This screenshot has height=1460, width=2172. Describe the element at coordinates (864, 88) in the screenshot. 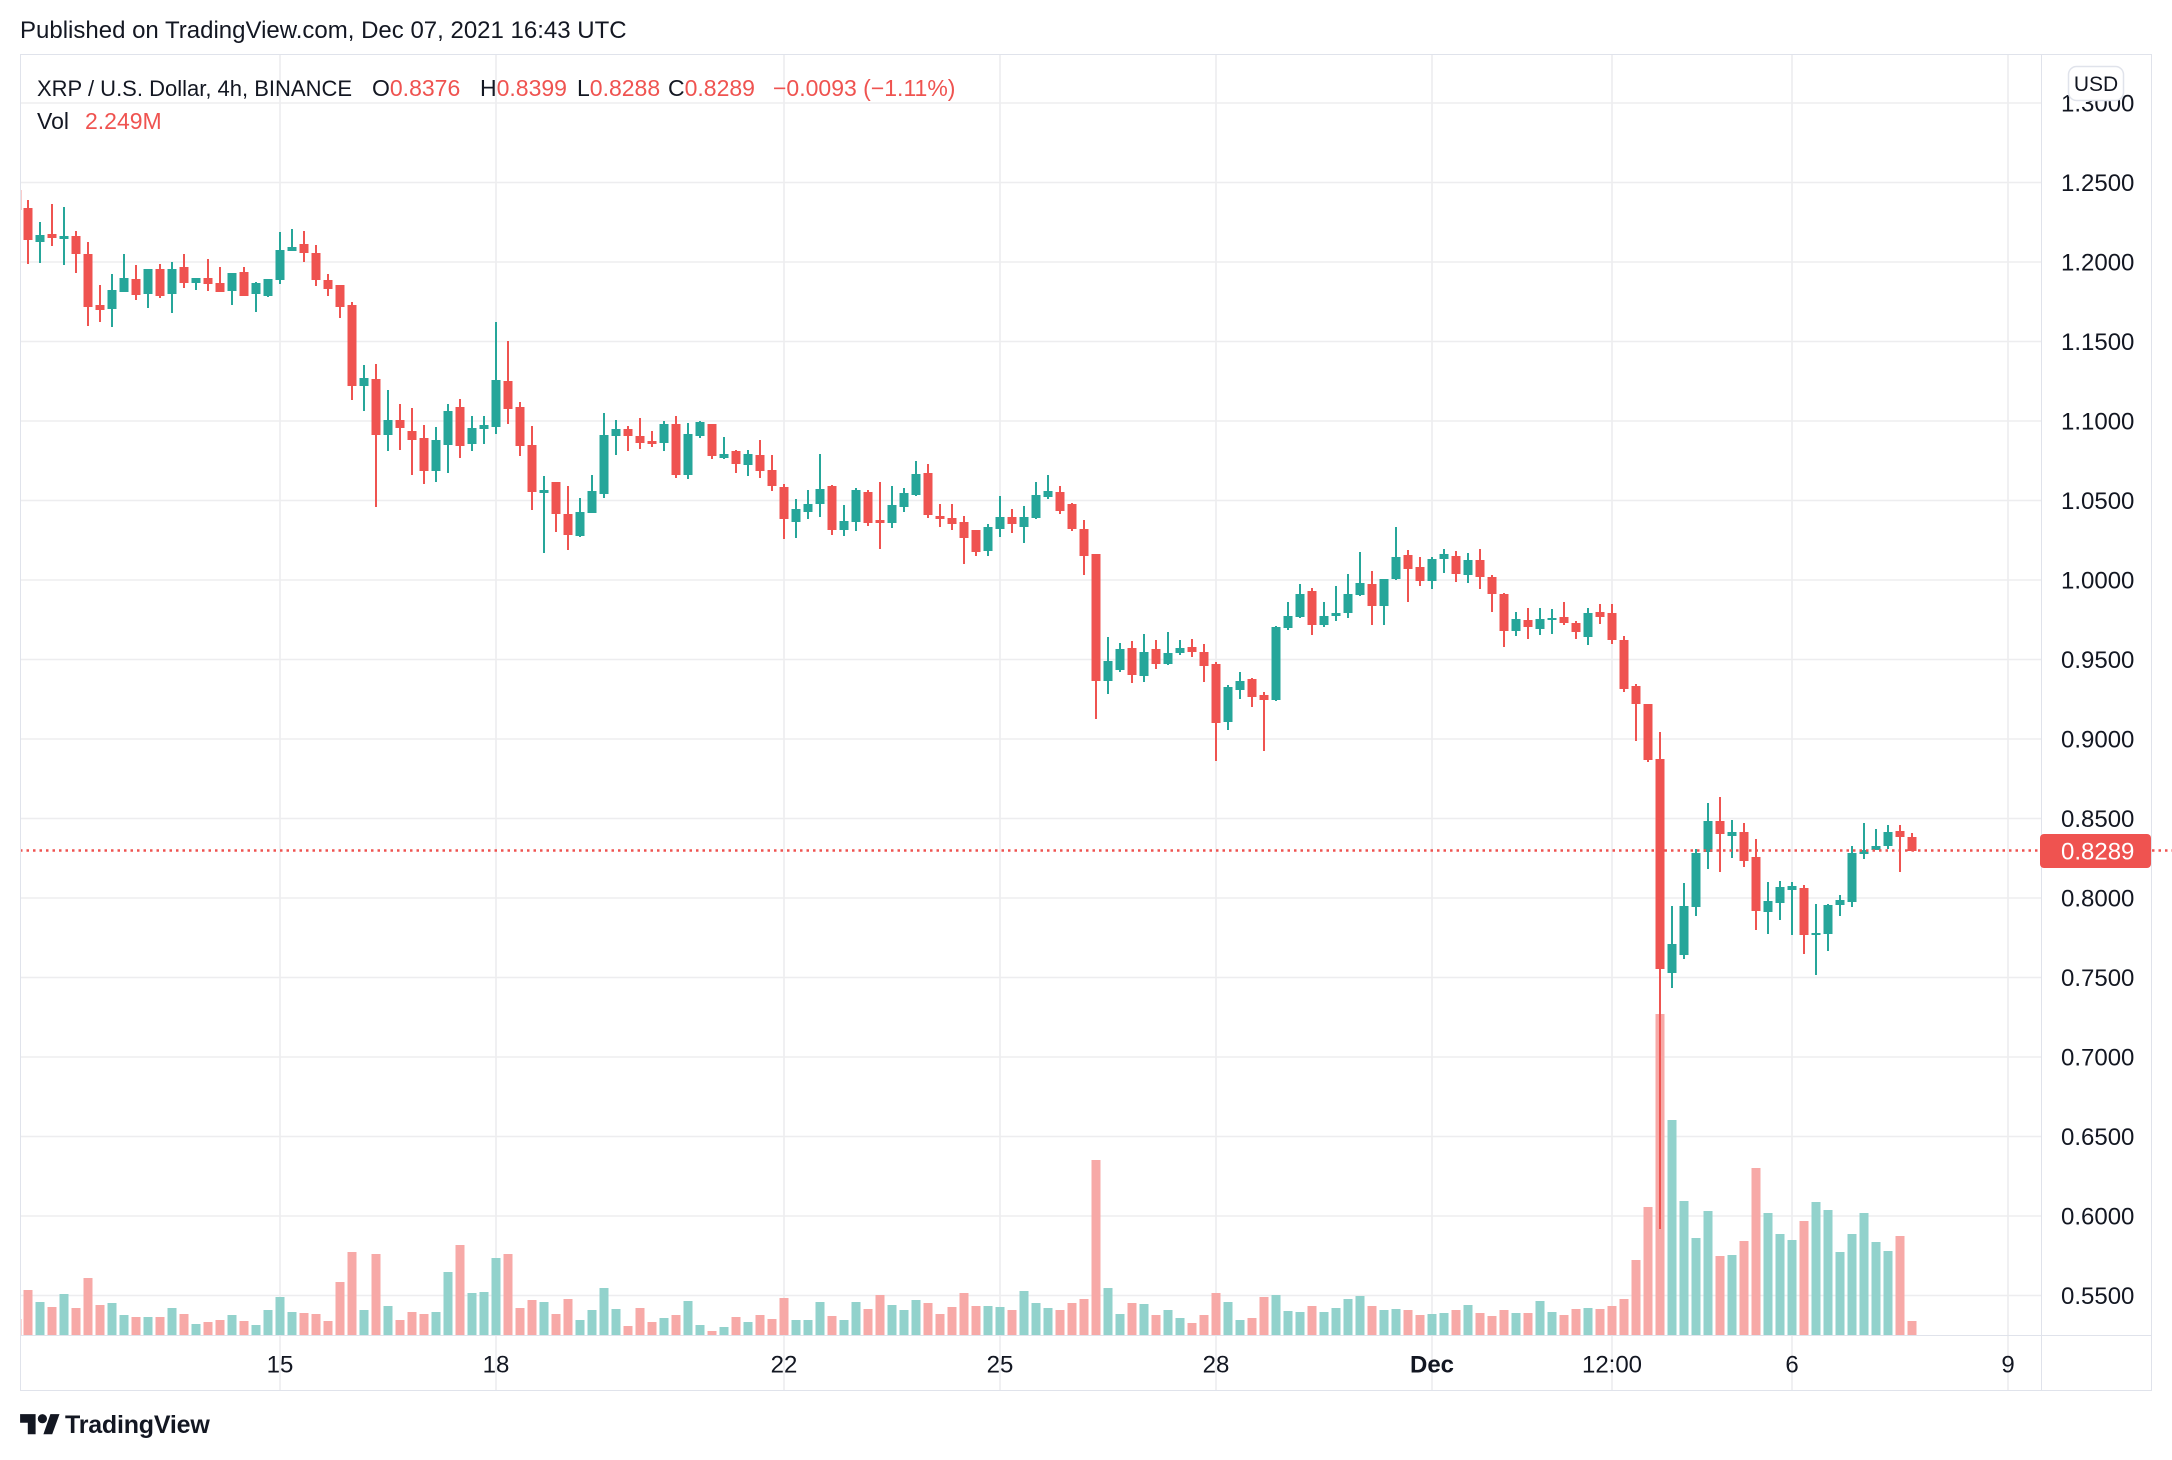

I see `svg-text: −0.0093 (−1.11%)` at that location.